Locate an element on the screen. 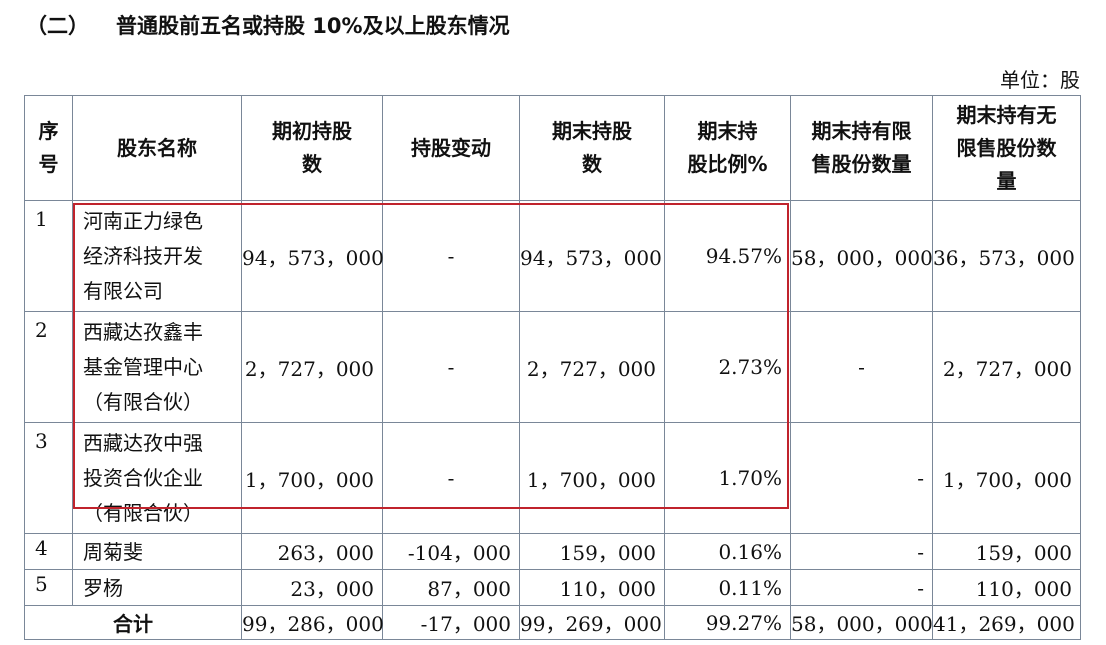 Image resolution: width=1106 pixels, height=645 pixels. section-title: 普通股前五名或持股 10%及以上股东情况 is located at coordinates (313, 26).